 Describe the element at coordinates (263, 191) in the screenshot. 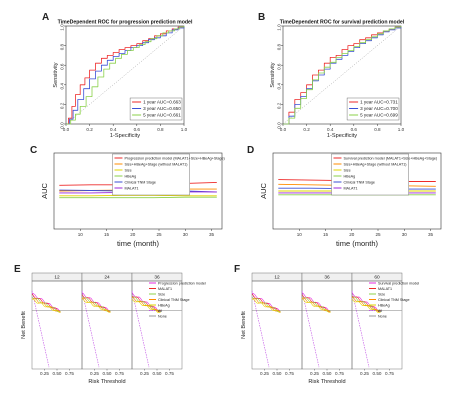

I see `y-axis-label: AUC` at that location.